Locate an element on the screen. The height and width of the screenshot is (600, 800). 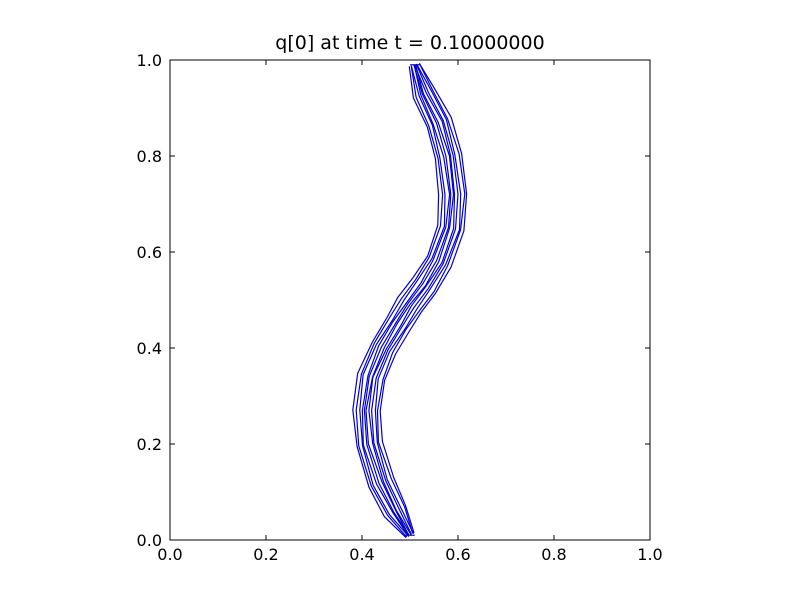
y-tick-label: 0.6 is located at coordinates (149, 252).